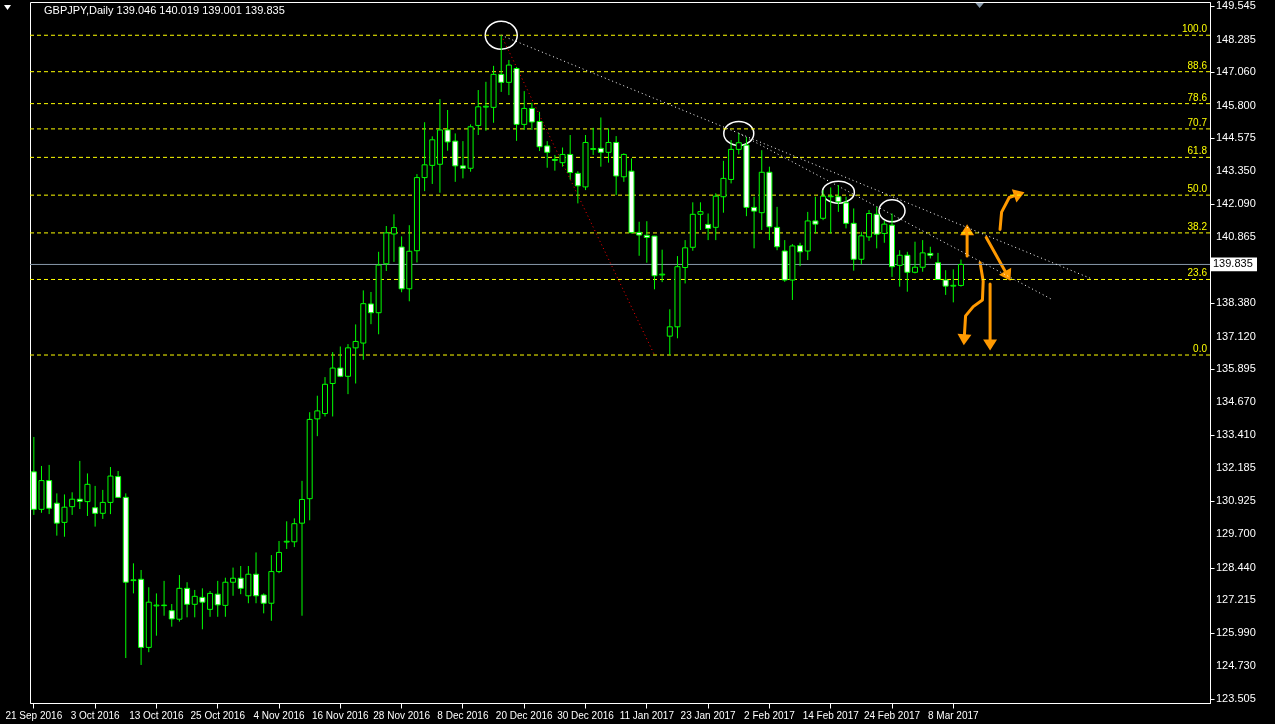 Image resolution: width=1275 pixels, height=724 pixels. Describe the element at coordinates (218, 715) in the screenshot. I see `x-tick-label: 25 Oct 2016` at that location.